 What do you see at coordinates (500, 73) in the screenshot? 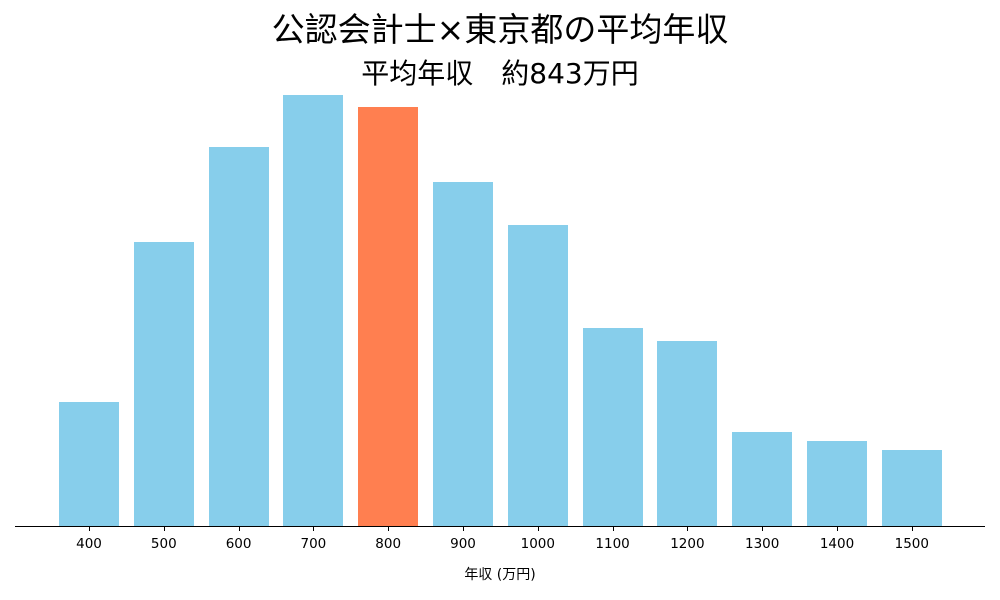
I see `chart-subtitle: 平均年収 約843万円` at bounding box center [500, 73].